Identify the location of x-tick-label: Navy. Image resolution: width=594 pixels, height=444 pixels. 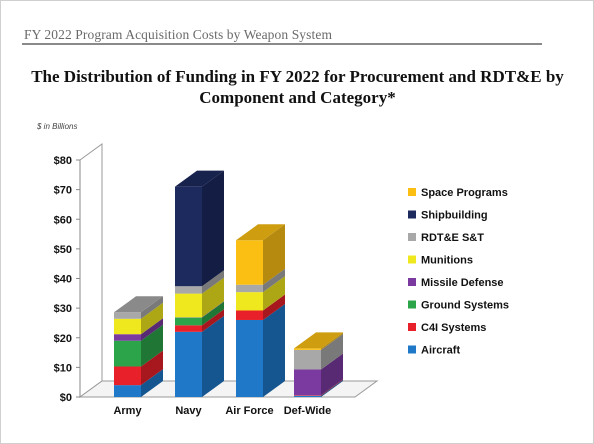
(188, 411).